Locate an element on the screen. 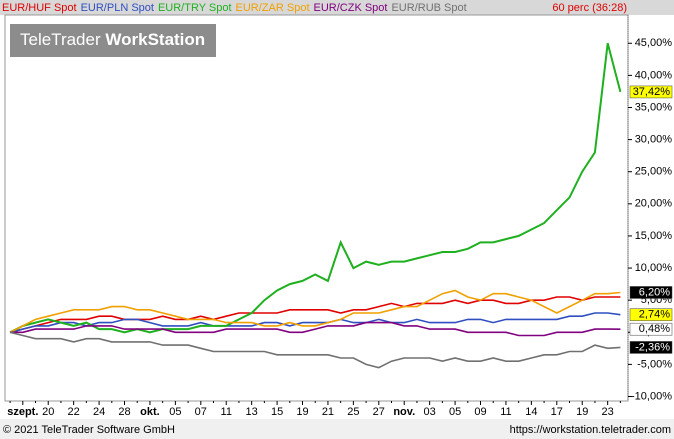 Image resolution: width=674 pixels, height=439 pixels. y-tick-label: -5,00% is located at coordinates (654, 364).